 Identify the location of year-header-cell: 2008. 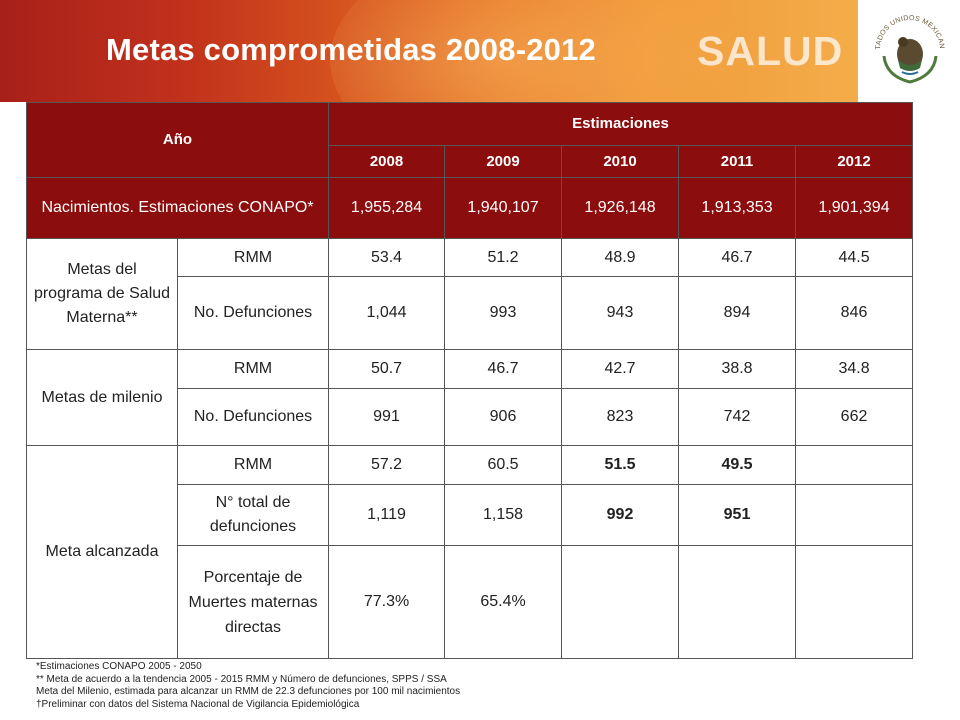
(387, 161).